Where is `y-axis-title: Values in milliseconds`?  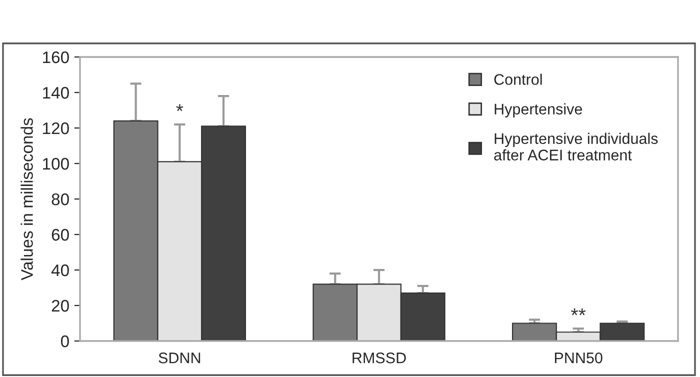
y-axis-title: Values in milliseconds is located at coordinates (26, 199).